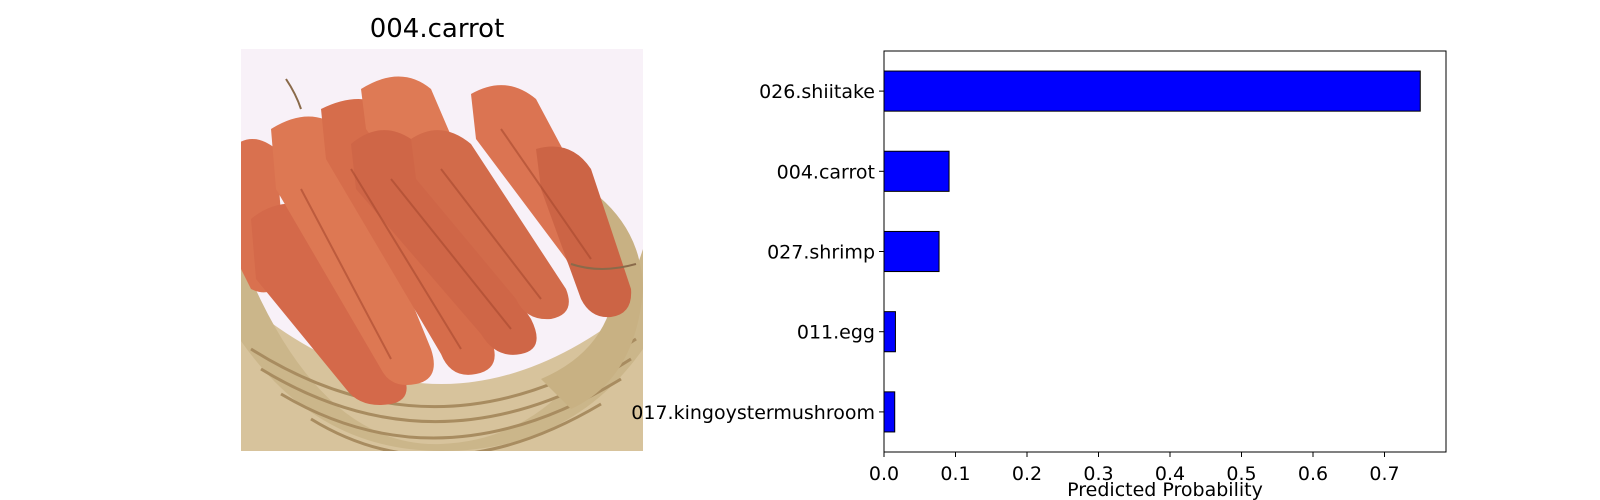  What do you see at coordinates (889, 412) in the screenshot?
I see `bar-017.kingoystermushroom` at bounding box center [889, 412].